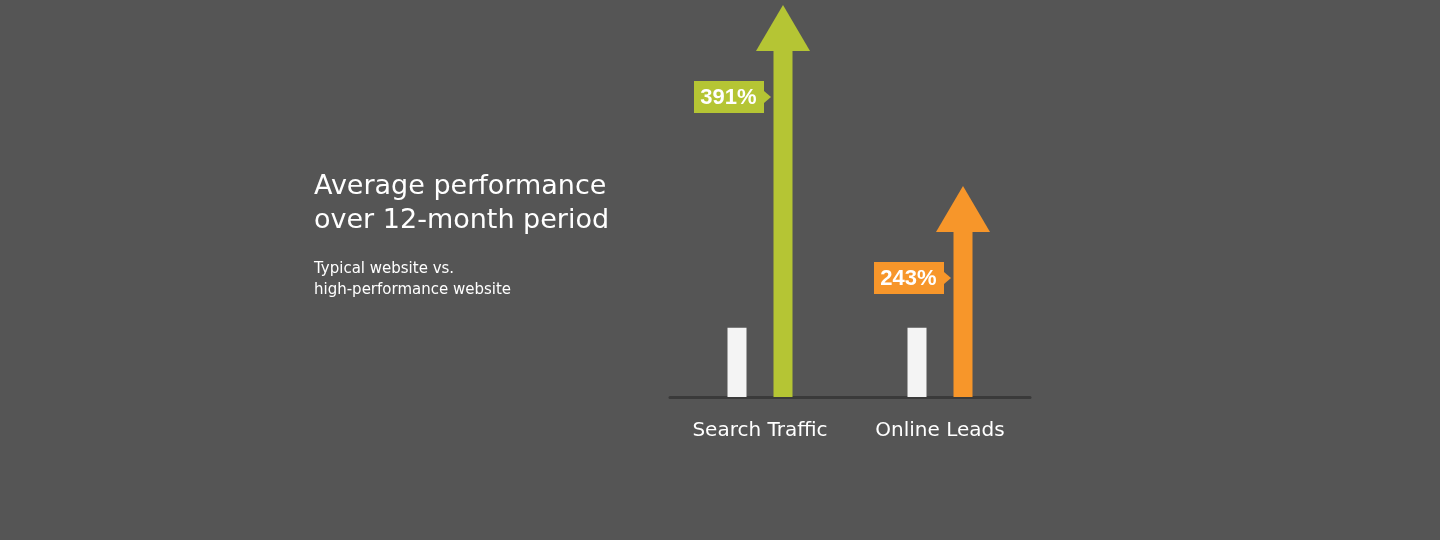 The width and height of the screenshot is (1440, 540). I want to click on text: Average performance over 12-month period, so click(462, 201).